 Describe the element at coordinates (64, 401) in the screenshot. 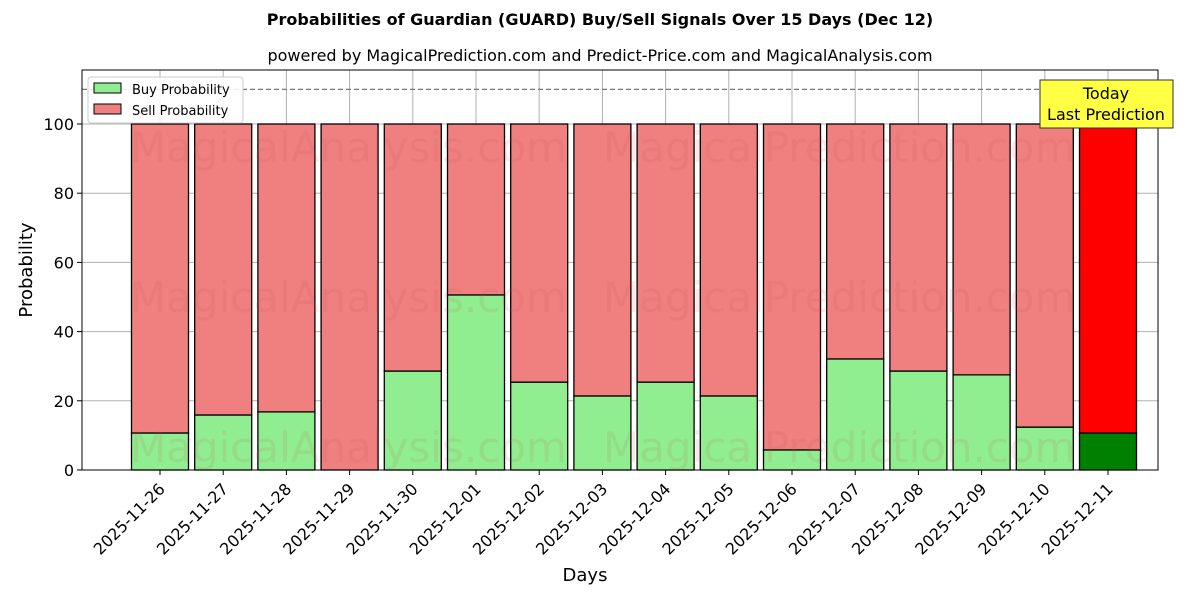

I see `y-tick-label: 20` at that location.